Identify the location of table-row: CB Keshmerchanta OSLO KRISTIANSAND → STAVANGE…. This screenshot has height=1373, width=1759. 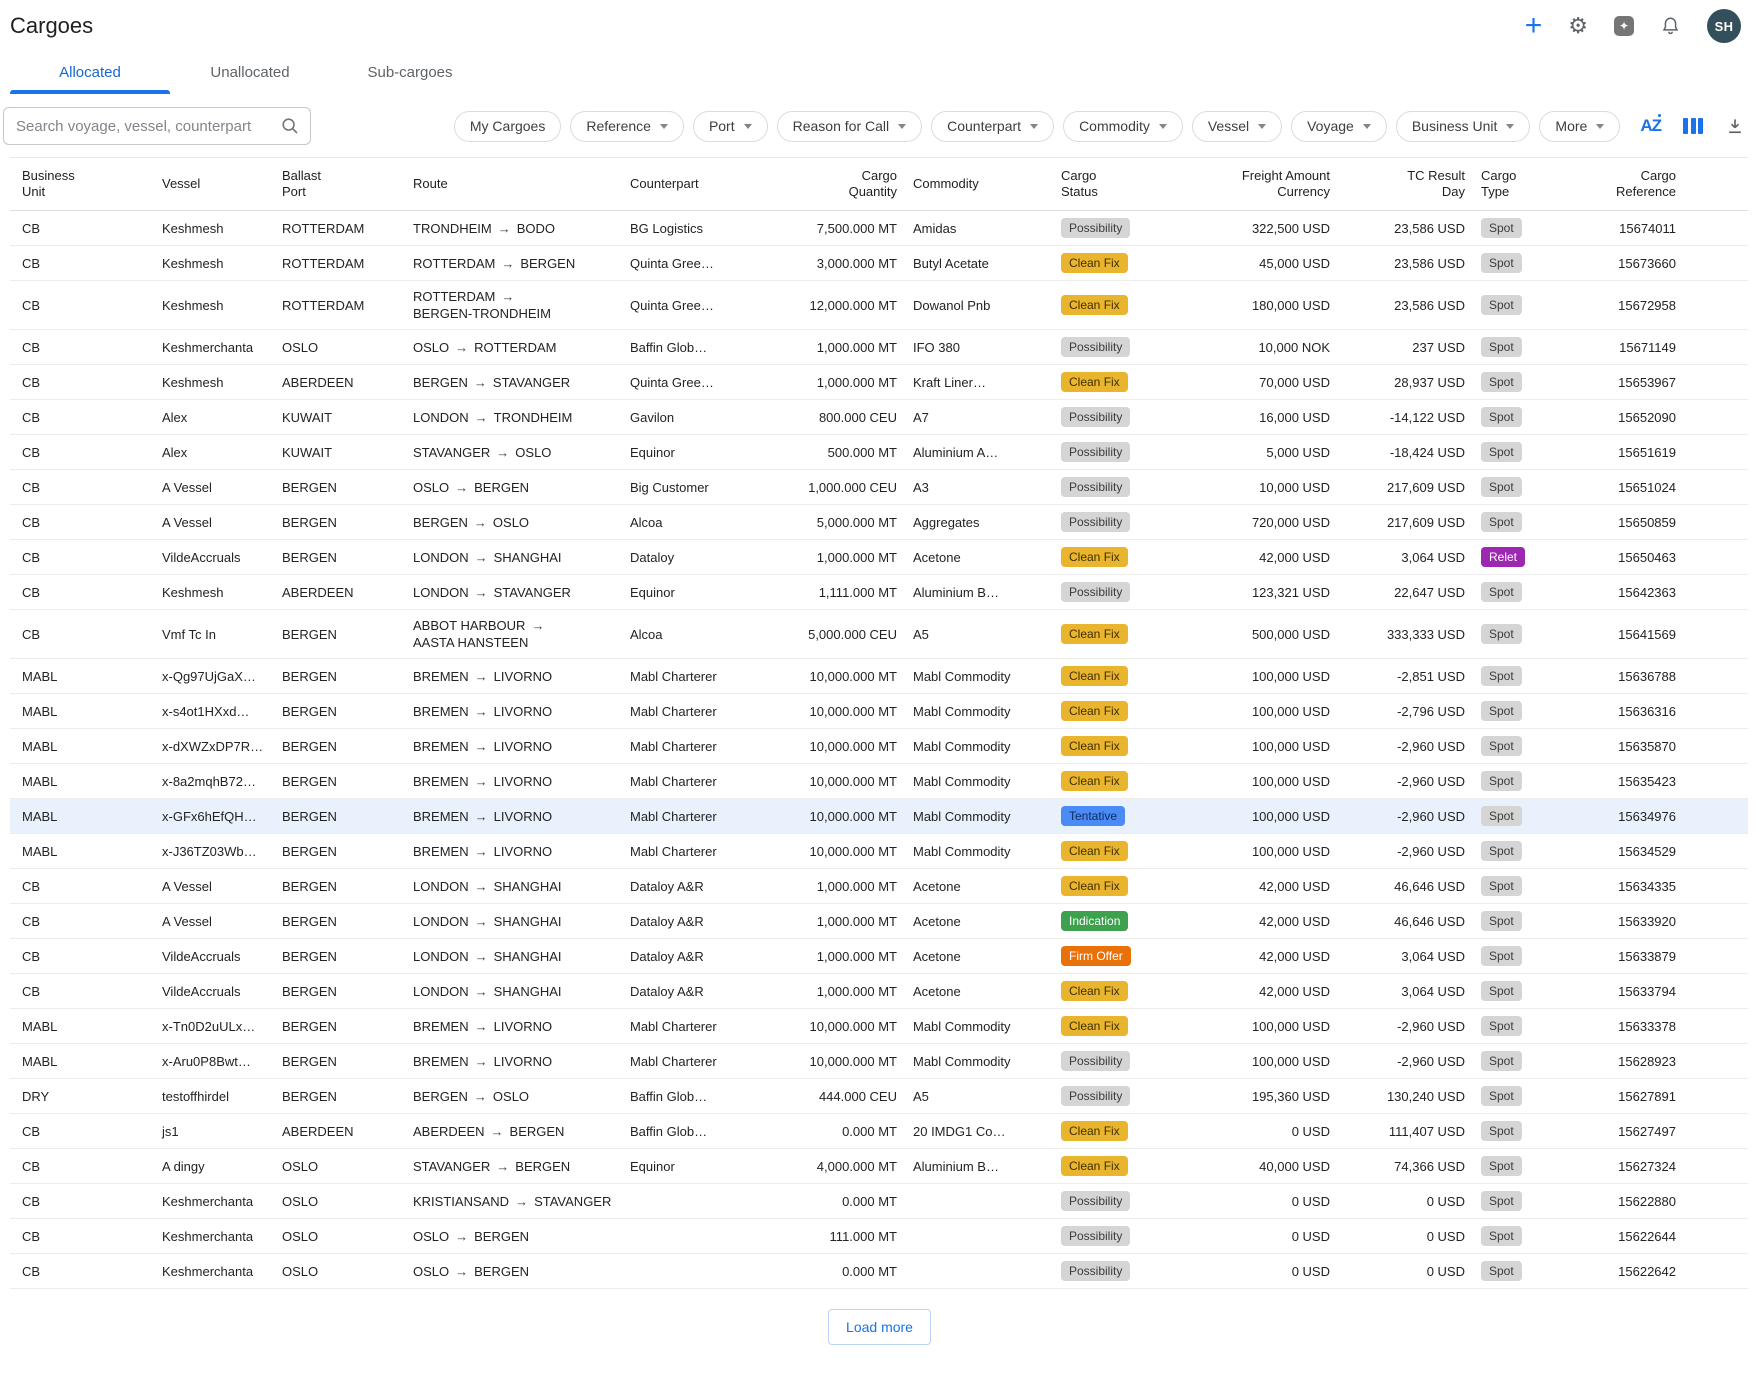
(879, 1201).